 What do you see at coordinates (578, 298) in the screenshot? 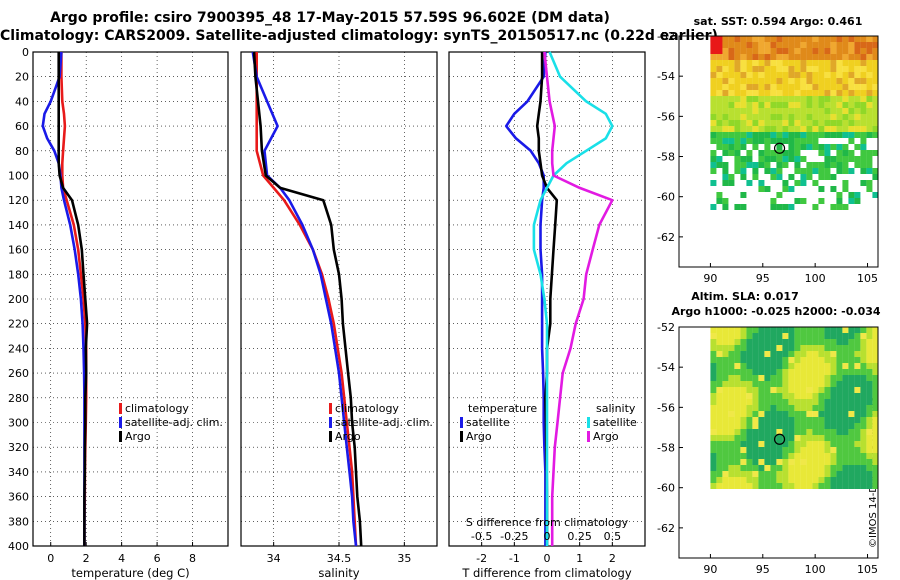
I see `series-line-salinity-argo` at bounding box center [578, 298].